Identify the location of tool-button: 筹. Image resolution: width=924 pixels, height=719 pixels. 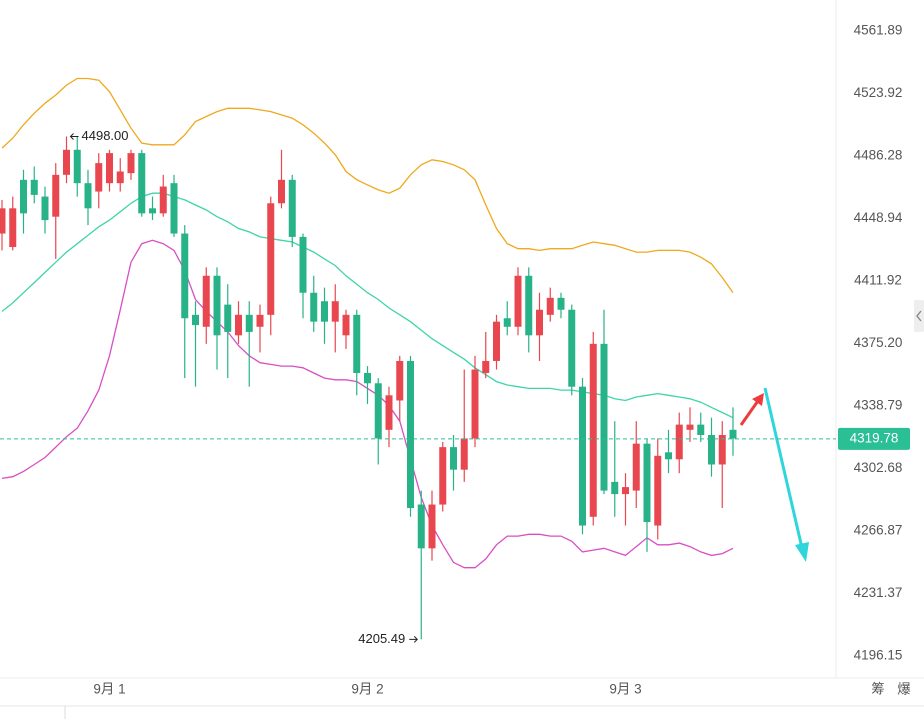
(878, 689).